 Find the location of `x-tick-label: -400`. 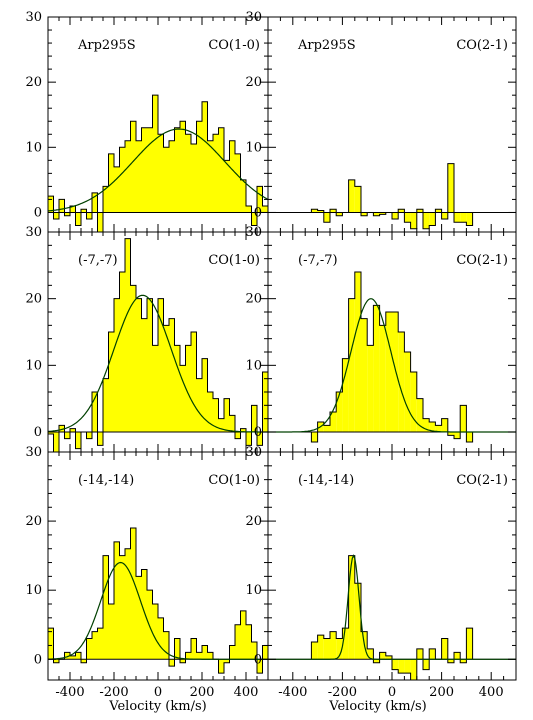

x-tick-label: -400 is located at coordinates (292, 692).